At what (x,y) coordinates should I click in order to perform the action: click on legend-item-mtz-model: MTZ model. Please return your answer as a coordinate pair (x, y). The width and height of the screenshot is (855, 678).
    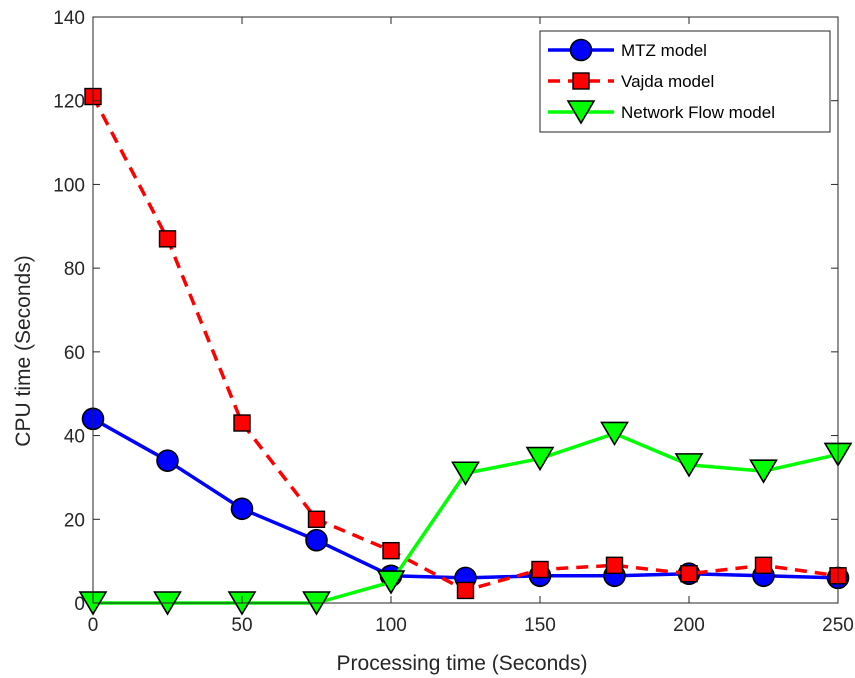
    Looking at the image, I should click on (627, 50).